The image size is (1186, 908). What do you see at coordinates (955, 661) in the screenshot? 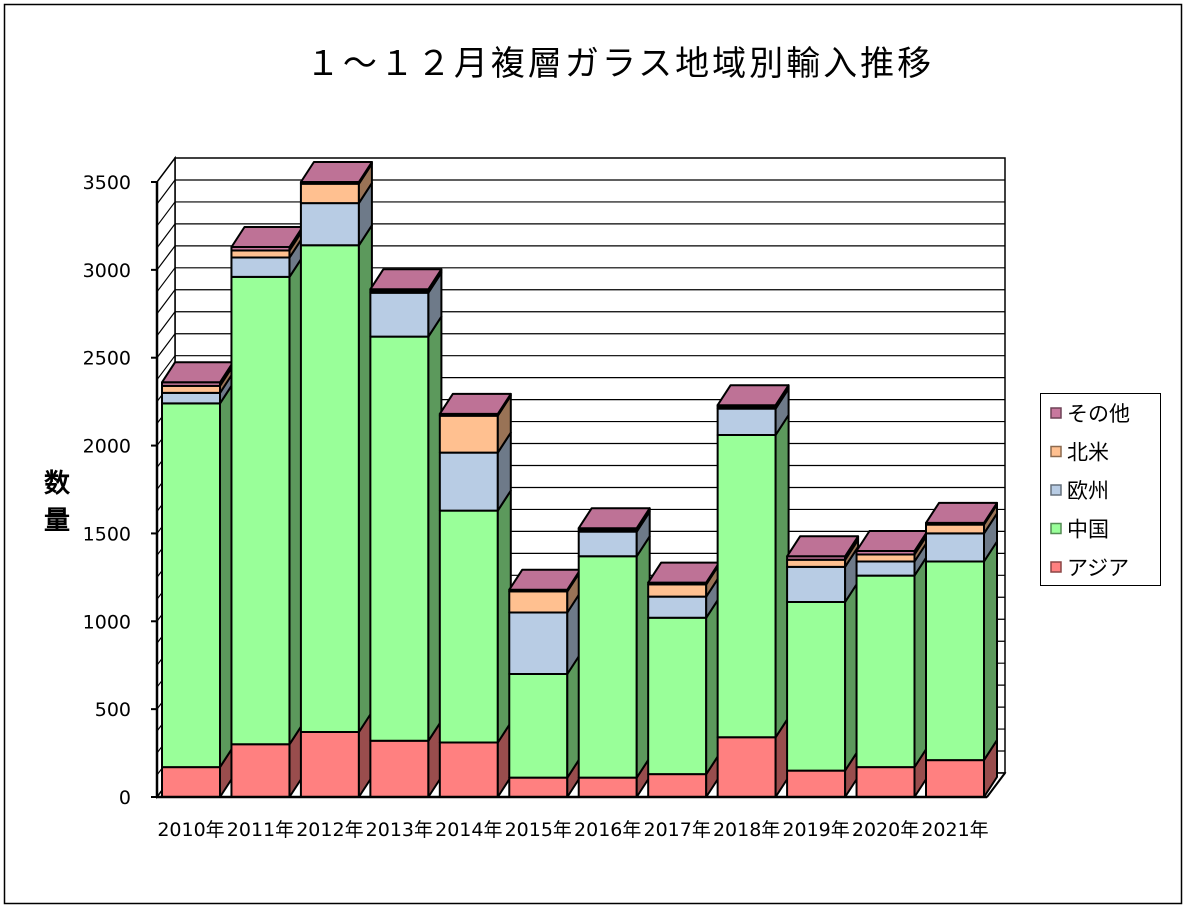
I see `bar-segment-s1-c11` at bounding box center [955, 661].